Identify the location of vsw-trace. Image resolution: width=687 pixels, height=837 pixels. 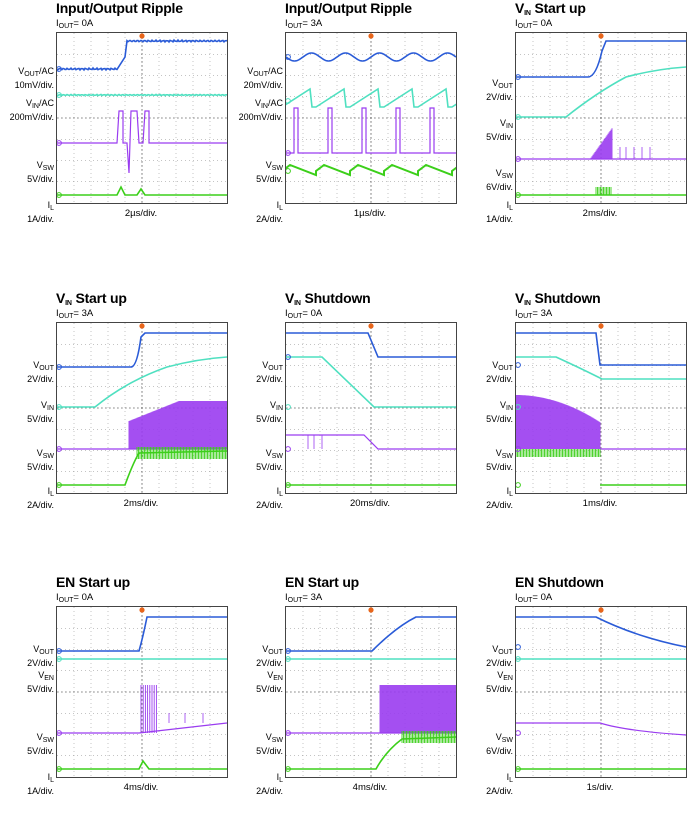
(142, 728).